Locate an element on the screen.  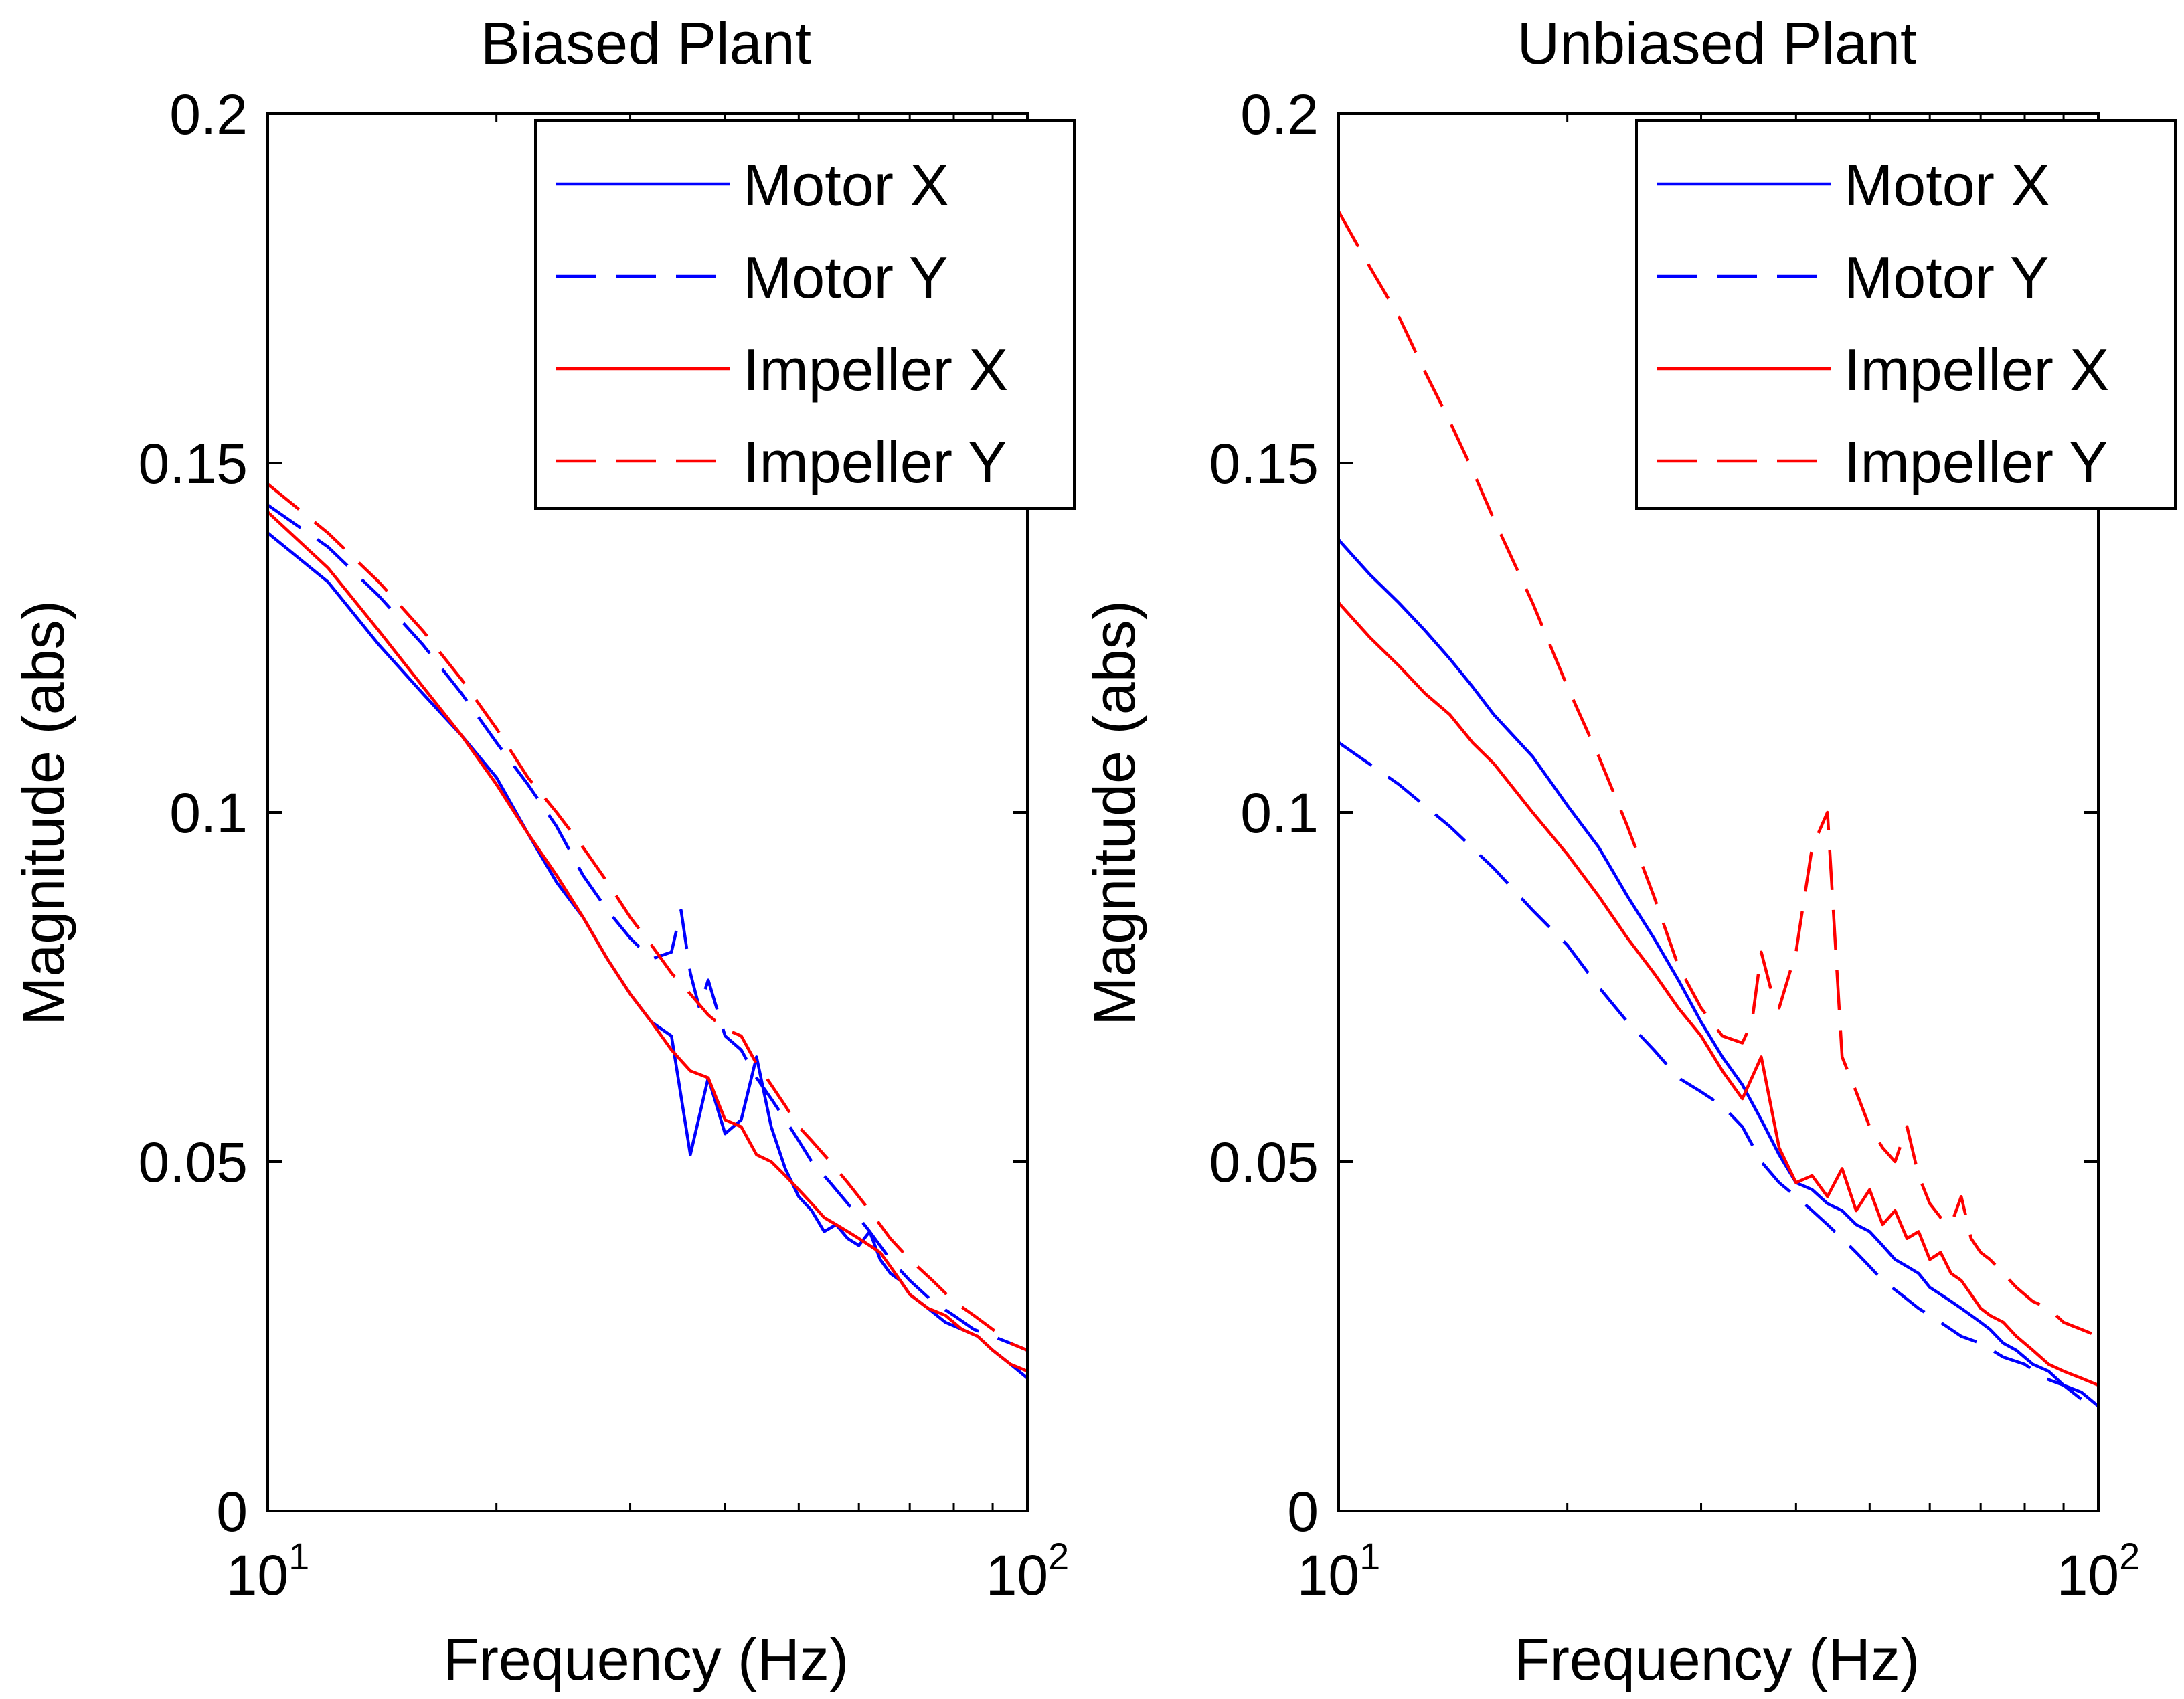
legend-box is located at coordinates (1906, 314).